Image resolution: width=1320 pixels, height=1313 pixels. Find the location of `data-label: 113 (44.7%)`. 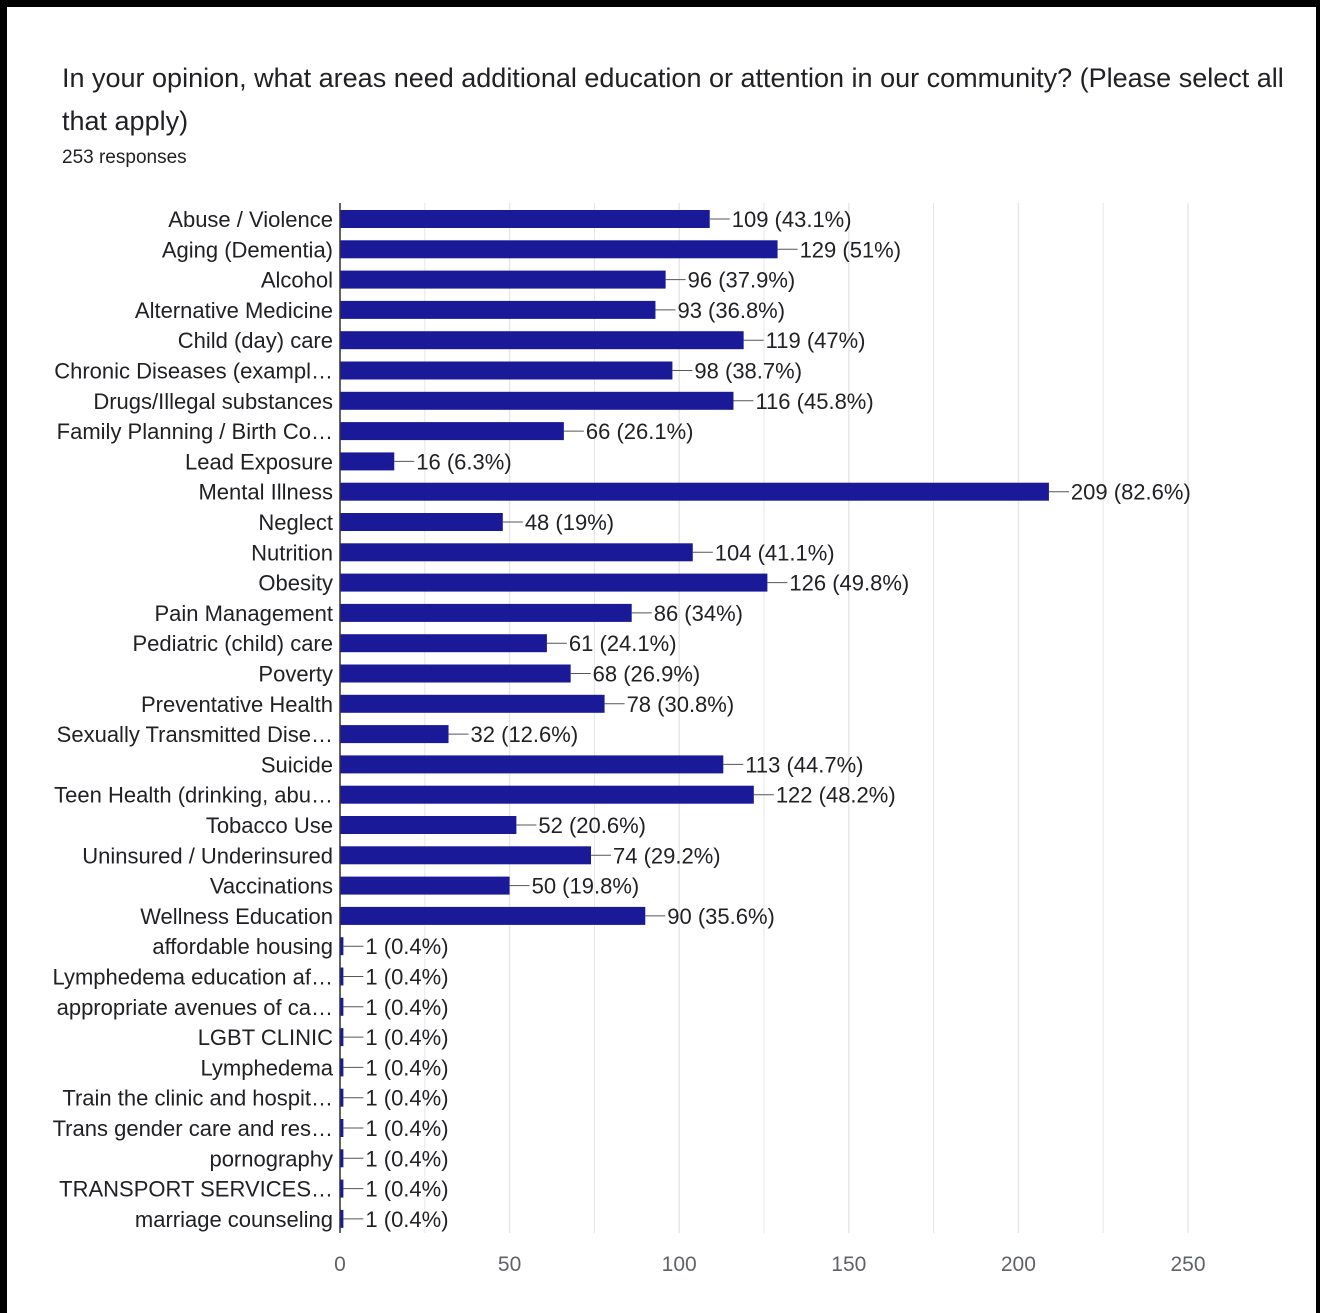

data-label: 113 (44.7%) is located at coordinates (804, 764).